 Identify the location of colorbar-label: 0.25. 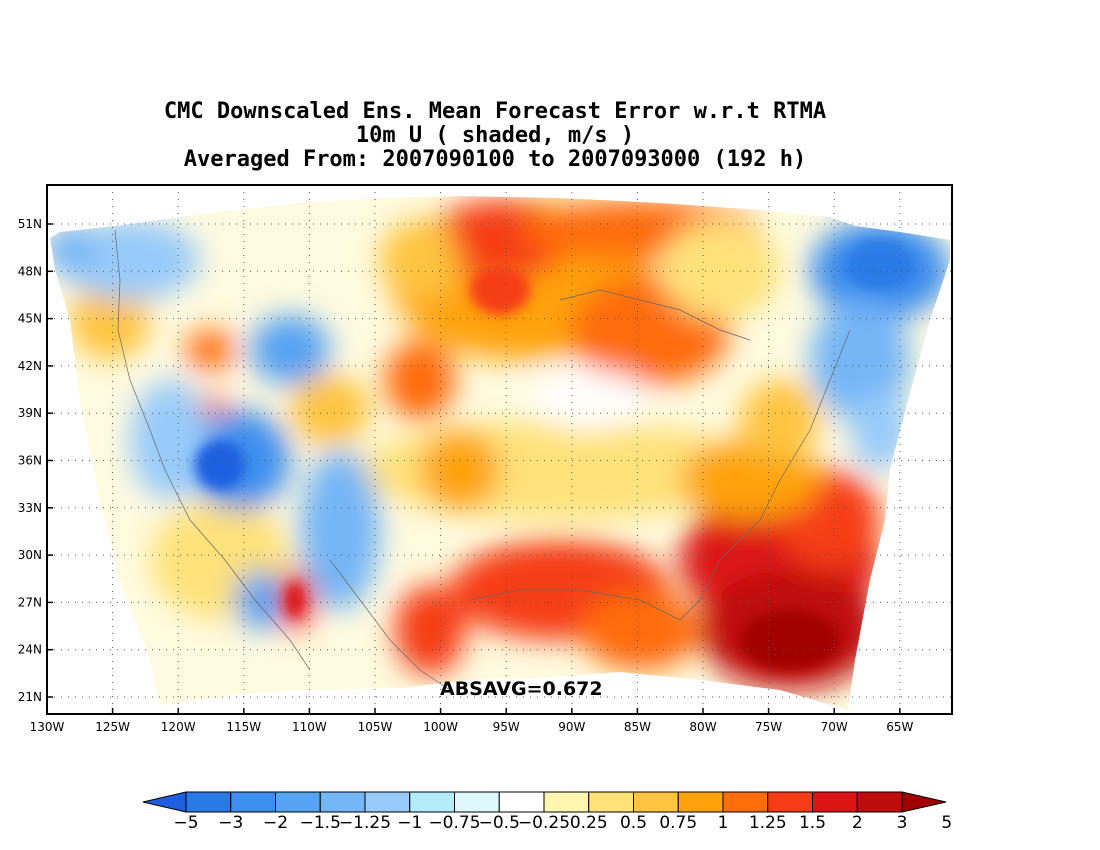
(589, 823).